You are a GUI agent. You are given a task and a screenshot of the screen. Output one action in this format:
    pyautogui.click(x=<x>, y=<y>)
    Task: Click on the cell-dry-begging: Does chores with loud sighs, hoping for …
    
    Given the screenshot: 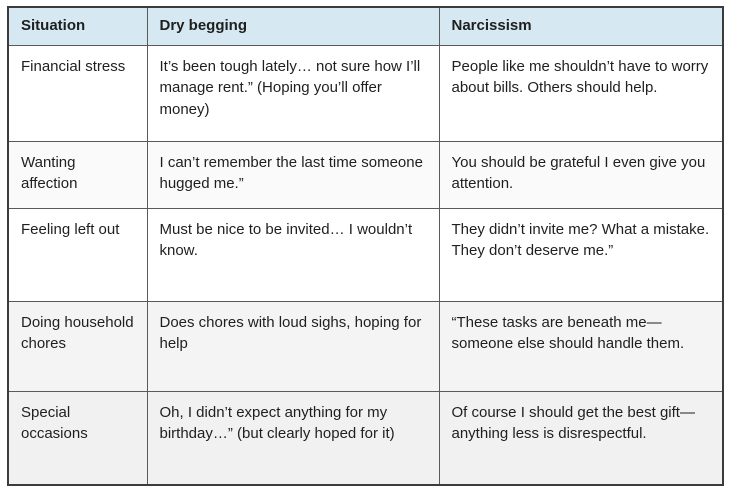 What is the action you would take?
    pyautogui.click(x=293, y=346)
    